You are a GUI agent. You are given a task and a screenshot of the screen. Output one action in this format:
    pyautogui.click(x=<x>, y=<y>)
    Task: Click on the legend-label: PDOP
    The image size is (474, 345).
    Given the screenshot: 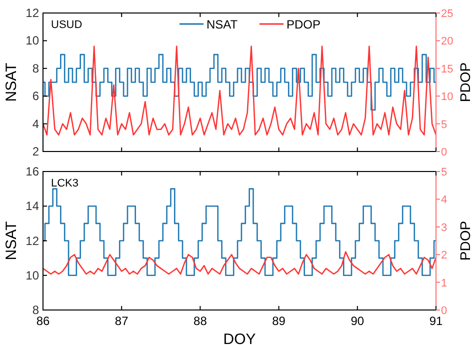 What is the action you would take?
    pyautogui.click(x=303, y=25)
    